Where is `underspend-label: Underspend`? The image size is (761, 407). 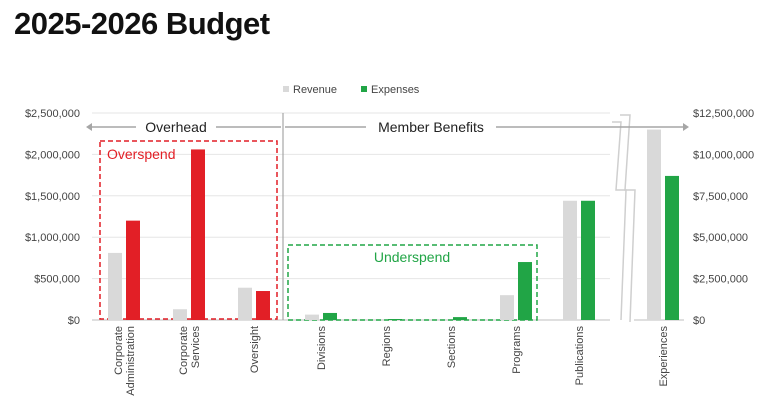
underspend-label: Underspend is located at coordinates (412, 257).